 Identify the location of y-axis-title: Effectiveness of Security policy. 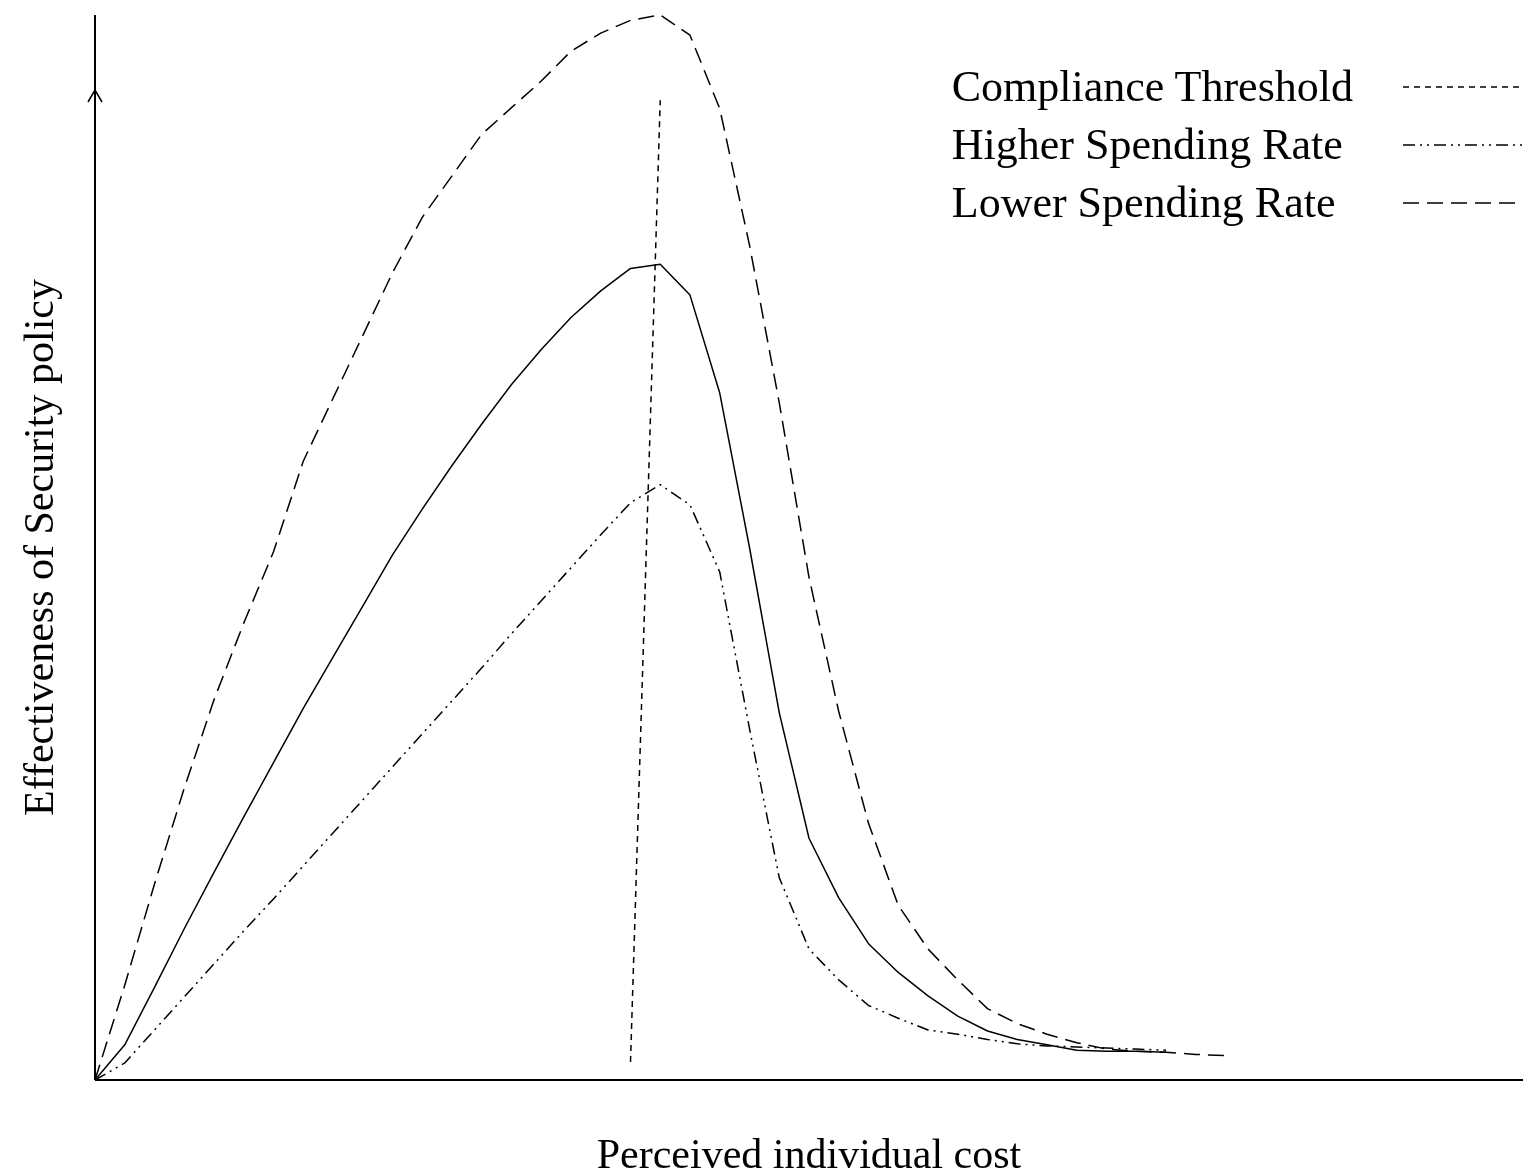
(38, 547).